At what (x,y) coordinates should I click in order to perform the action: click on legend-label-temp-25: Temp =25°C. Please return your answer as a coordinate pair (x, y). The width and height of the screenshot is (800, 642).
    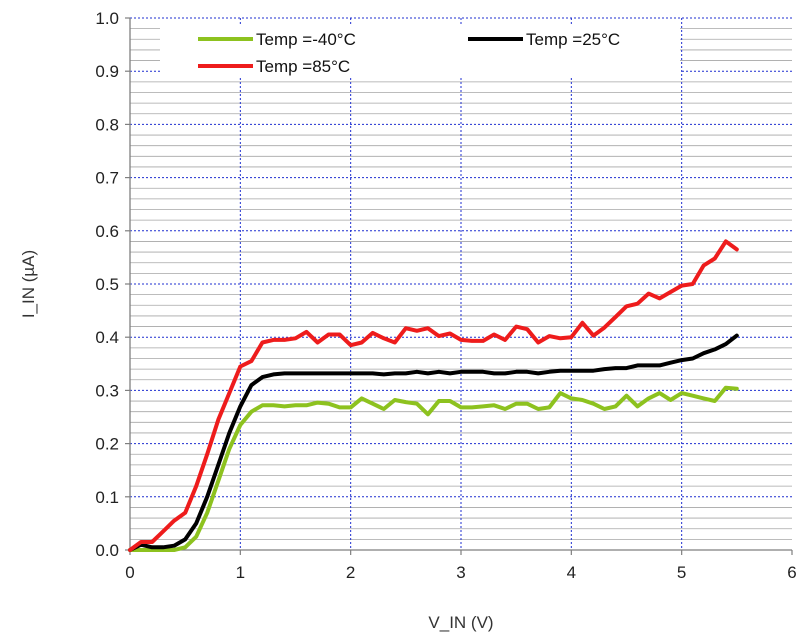
    Looking at the image, I should click on (573, 39).